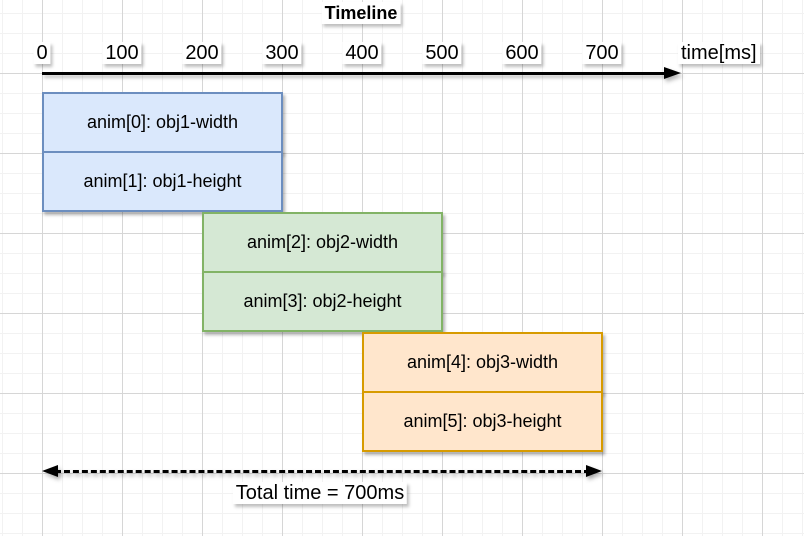 This screenshot has width=804, height=536. What do you see at coordinates (361, 13) in the screenshot?
I see `diagram-title: Timeline` at bounding box center [361, 13].